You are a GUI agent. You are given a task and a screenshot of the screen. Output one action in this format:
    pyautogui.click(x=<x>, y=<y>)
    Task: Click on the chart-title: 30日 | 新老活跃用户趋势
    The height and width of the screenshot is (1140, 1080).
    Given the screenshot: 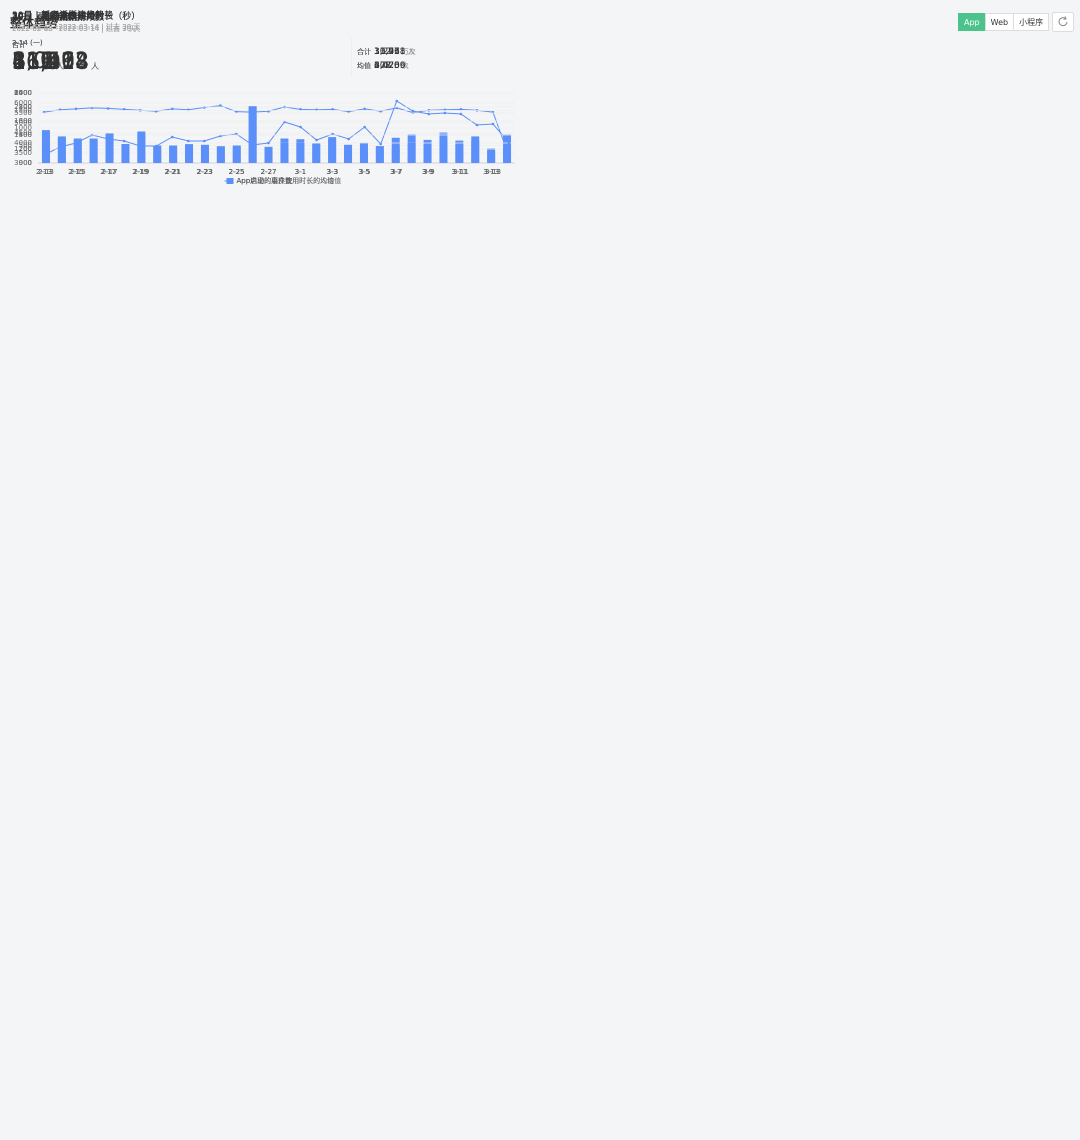 What is the action you would take?
    pyautogui.click(x=63, y=16)
    